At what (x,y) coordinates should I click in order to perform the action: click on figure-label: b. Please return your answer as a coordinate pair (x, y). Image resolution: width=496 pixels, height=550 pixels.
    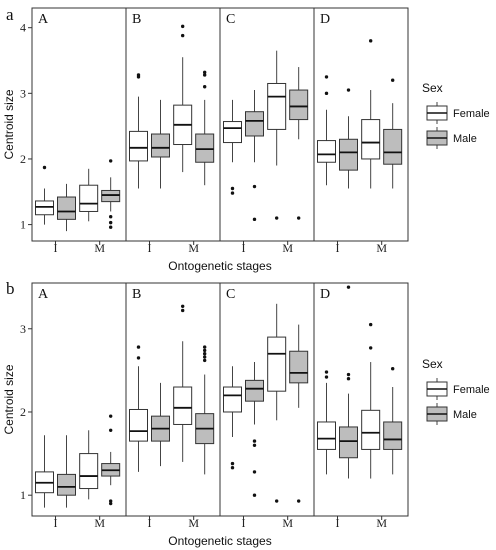
    Looking at the image, I should click on (10, 288).